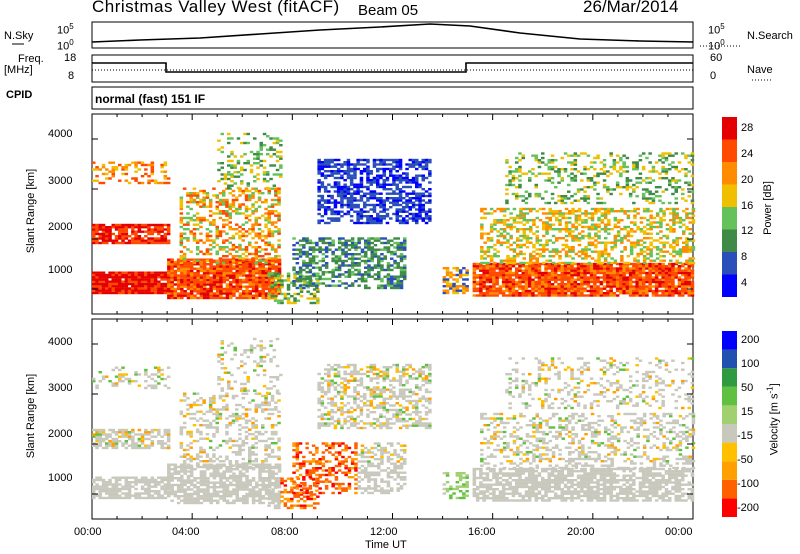 The height and width of the screenshot is (554, 800). I want to click on nsky-label: N.Sky, so click(19, 36).